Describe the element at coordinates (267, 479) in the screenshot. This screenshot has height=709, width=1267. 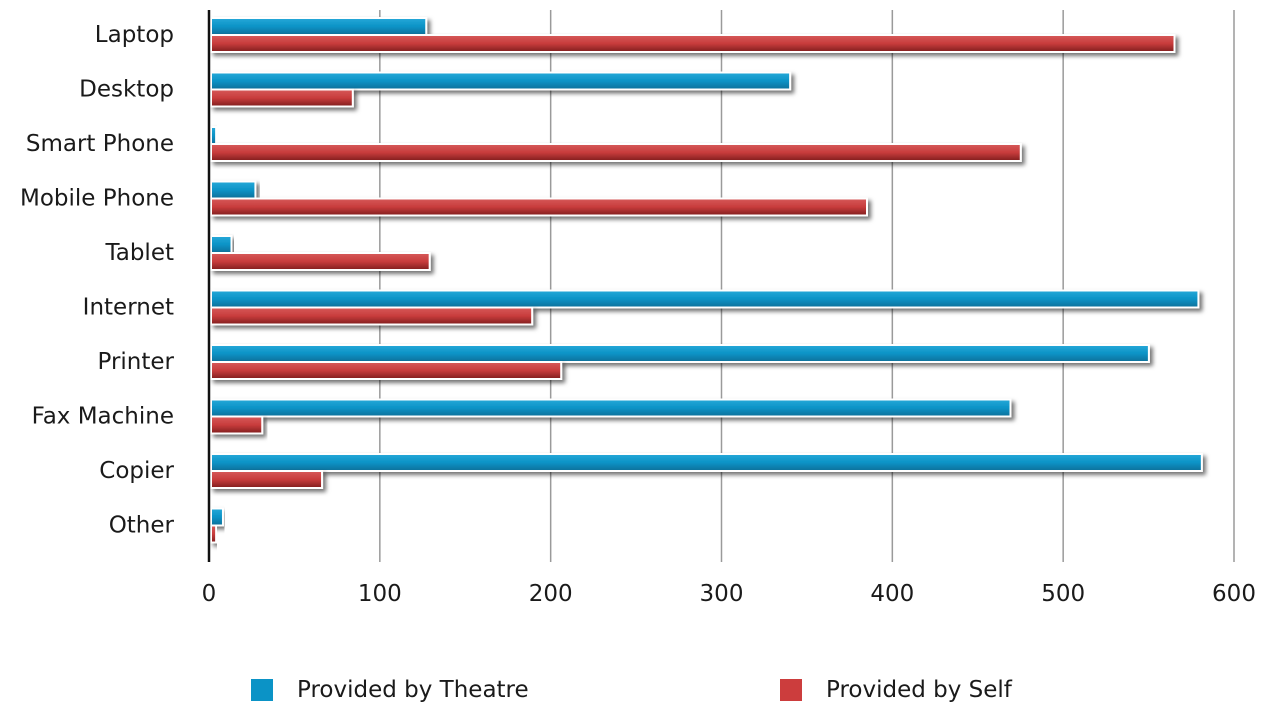
I see `bar-self-copier` at that location.